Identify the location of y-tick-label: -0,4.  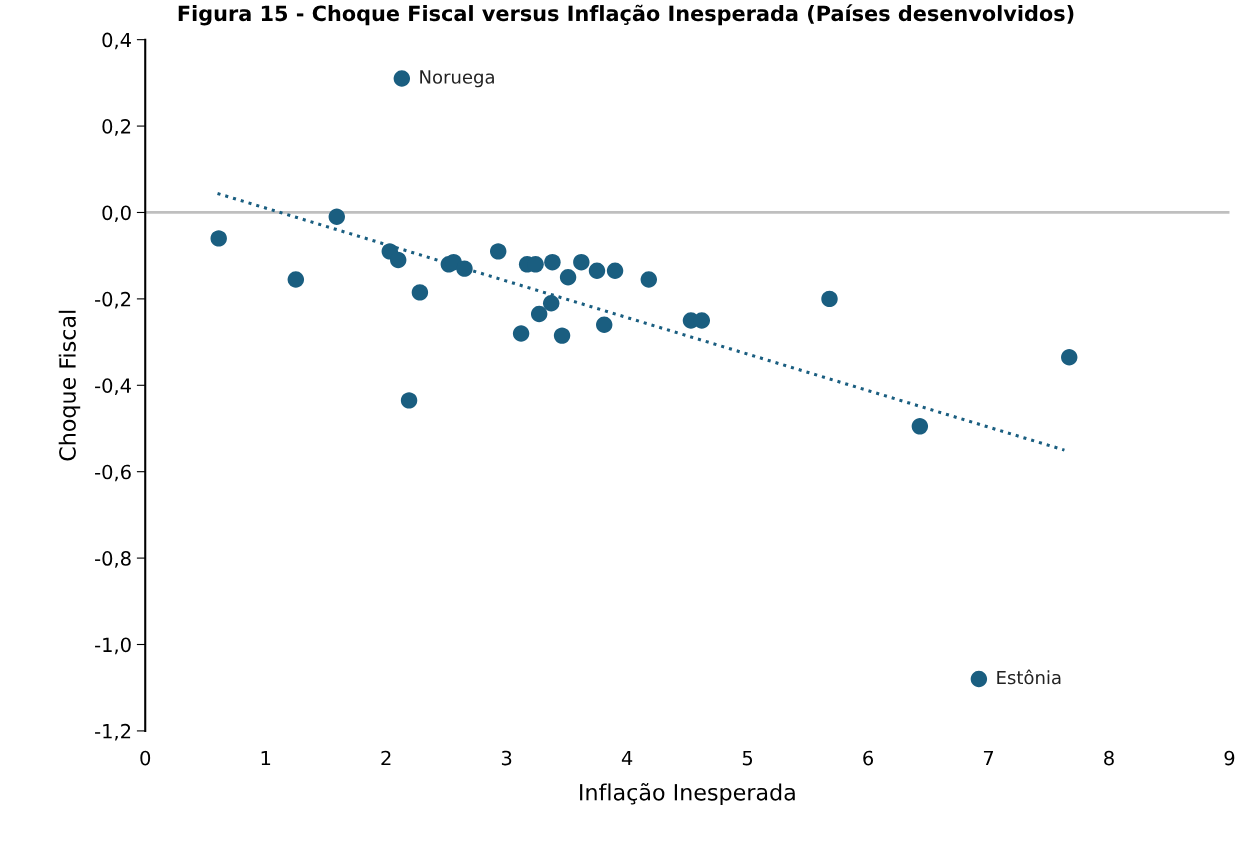
(113, 386).